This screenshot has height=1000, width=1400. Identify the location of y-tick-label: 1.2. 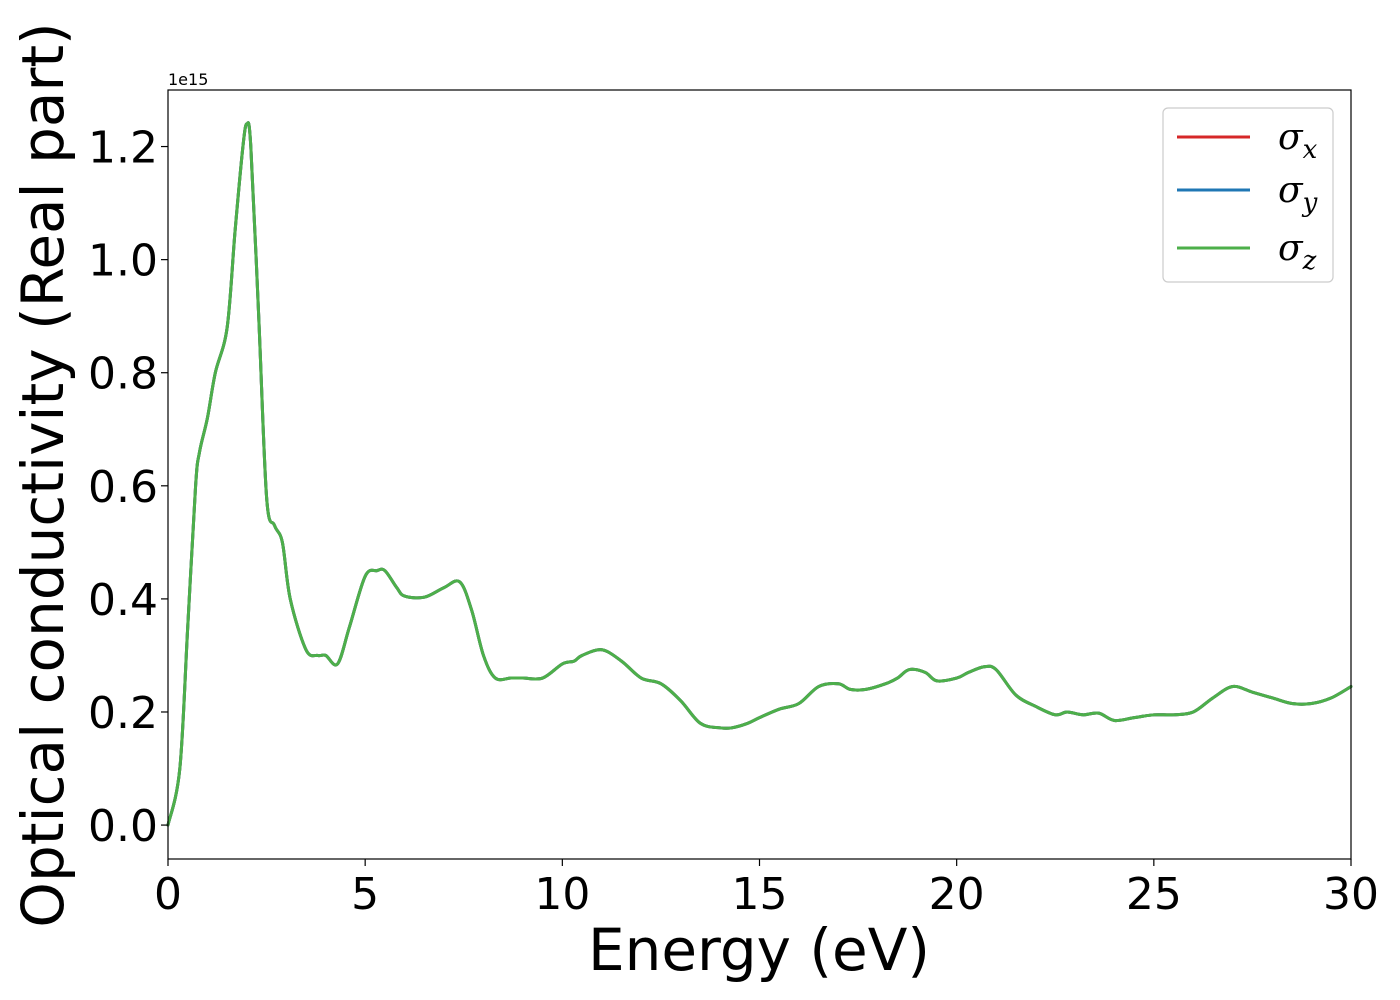
(123, 148).